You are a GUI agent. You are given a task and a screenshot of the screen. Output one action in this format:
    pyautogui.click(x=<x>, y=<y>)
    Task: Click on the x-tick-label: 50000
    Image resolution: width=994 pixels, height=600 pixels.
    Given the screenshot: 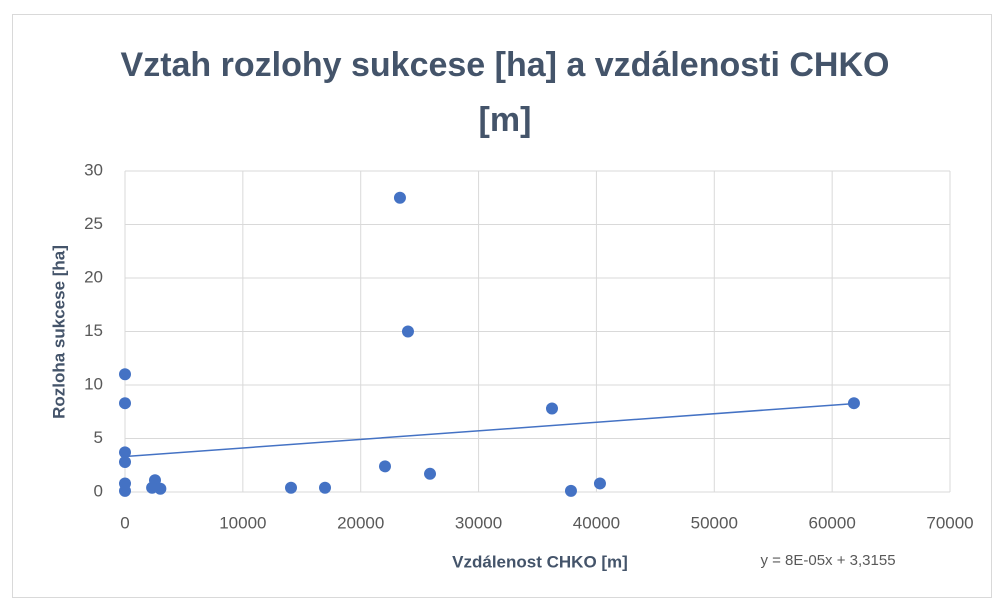 What is the action you would take?
    pyautogui.click(x=714, y=522)
    